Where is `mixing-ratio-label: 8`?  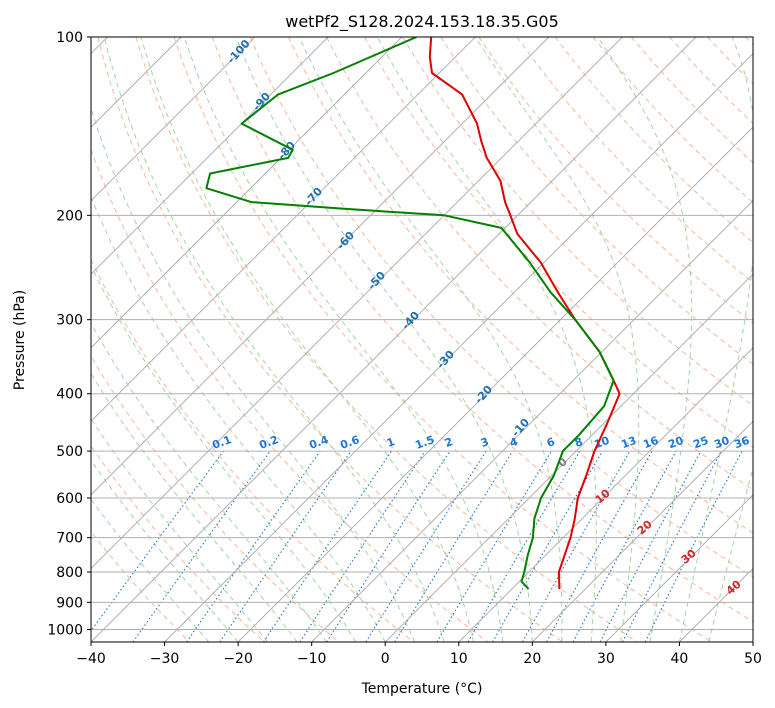 mixing-ratio-label: 8 is located at coordinates (579, 442).